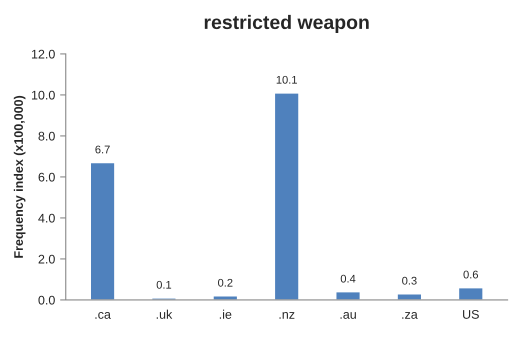  I want to click on x-tick-label: .ca, so click(103, 315).